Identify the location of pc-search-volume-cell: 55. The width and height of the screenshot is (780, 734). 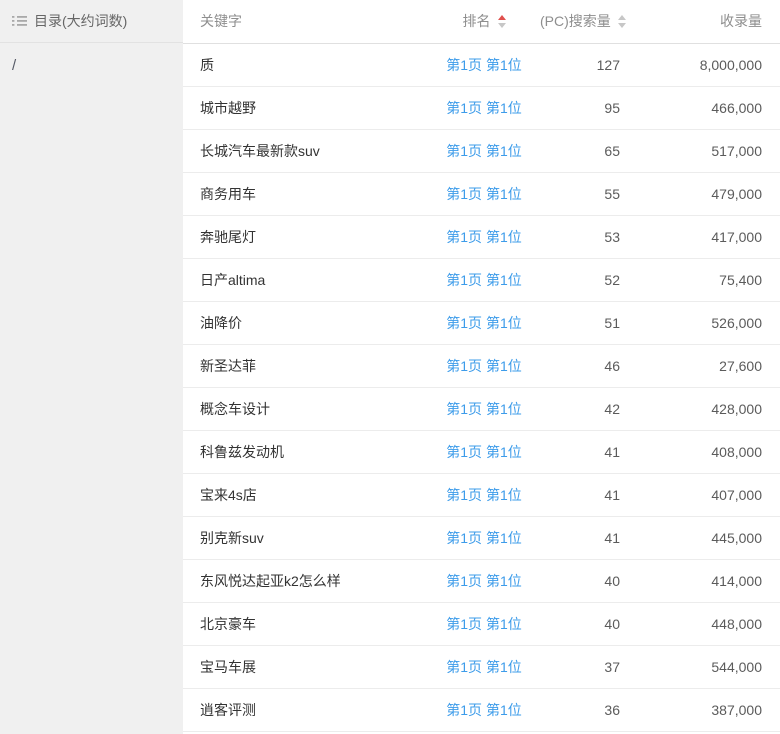
(584, 194).